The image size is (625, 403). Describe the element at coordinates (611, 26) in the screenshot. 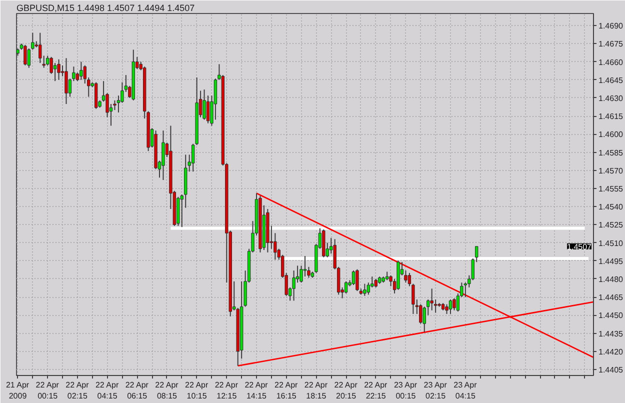

I see `y-tick-label: 1.4690` at that location.